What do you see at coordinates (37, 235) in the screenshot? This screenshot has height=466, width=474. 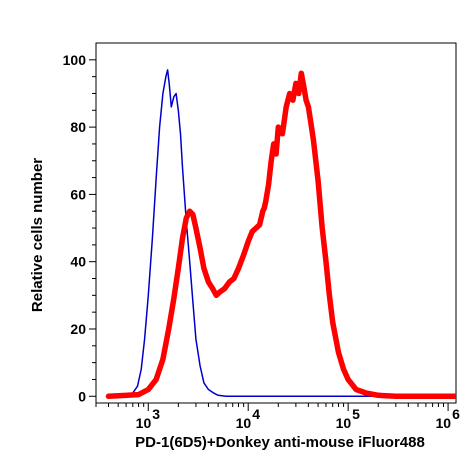 I see `y-axis-label: Relative cells number` at bounding box center [37, 235].